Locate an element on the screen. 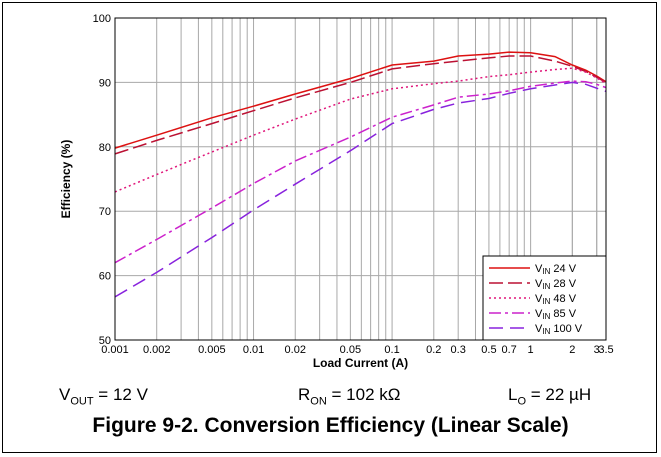 The width and height of the screenshot is (661, 457). lo-condition: LO = 22 µH is located at coordinates (550, 396).